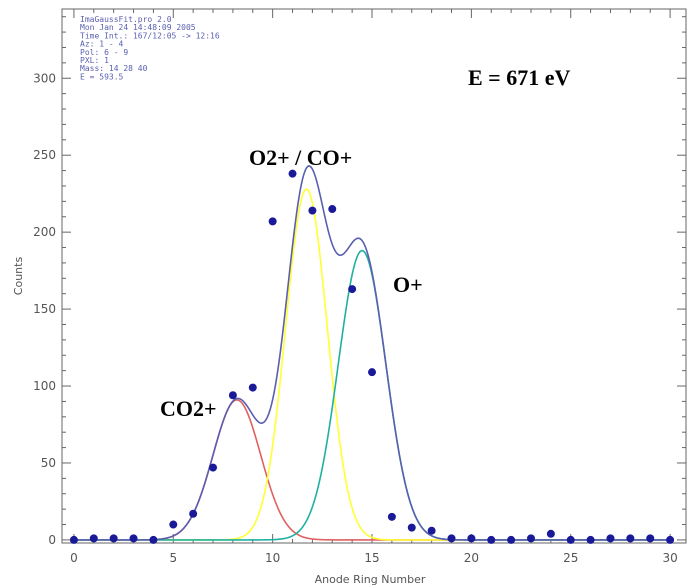 Image resolution: width=691 pixels, height=588 pixels. What do you see at coordinates (74, 558) in the screenshot?
I see `x-tick-label: 0` at bounding box center [74, 558].